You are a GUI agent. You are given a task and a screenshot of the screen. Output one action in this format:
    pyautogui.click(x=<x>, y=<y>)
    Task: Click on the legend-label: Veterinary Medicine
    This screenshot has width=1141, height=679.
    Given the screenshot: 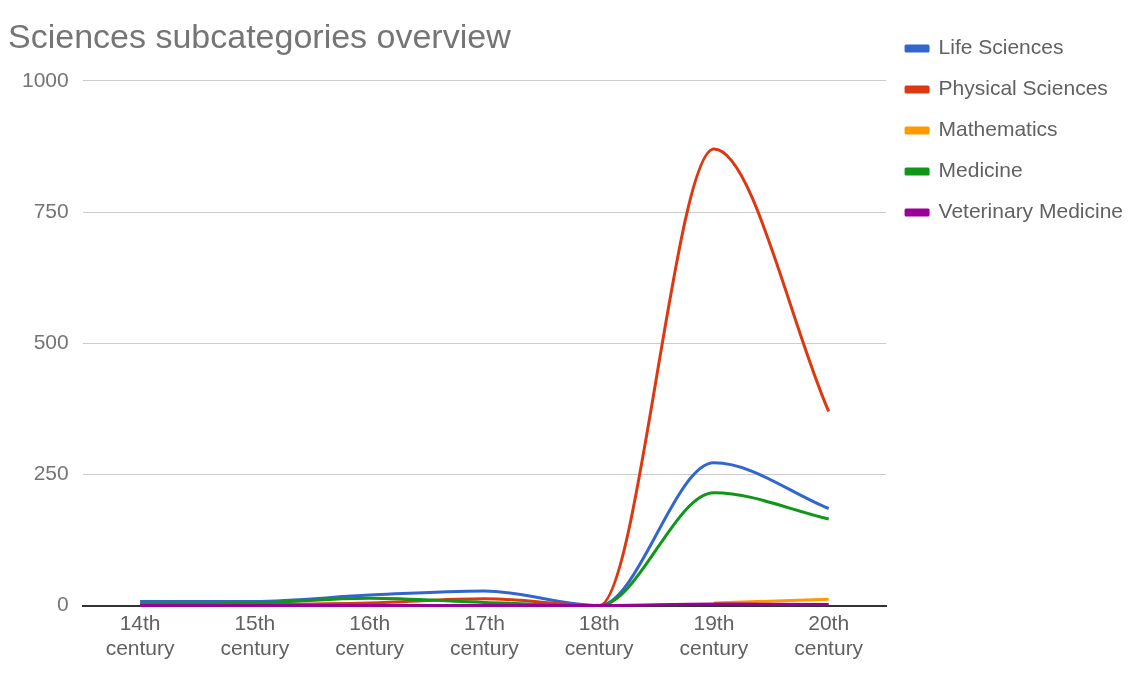 What is the action you would take?
    pyautogui.click(x=1031, y=211)
    